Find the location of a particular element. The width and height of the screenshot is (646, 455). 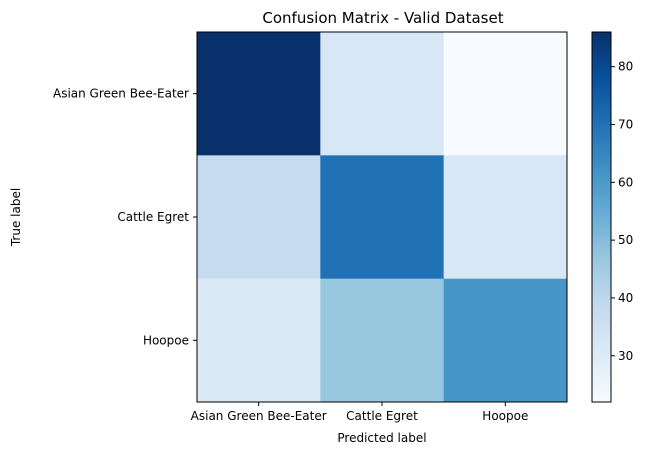

y-tick-label: Cattle Egret is located at coordinates (153, 217).